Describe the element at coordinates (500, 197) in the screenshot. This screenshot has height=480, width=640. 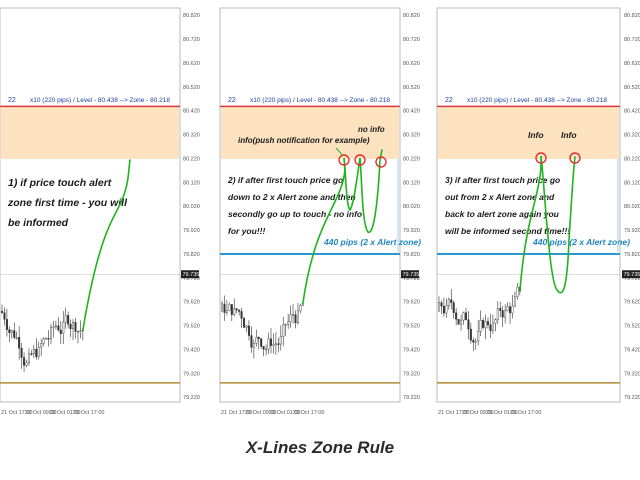
I see `note-line: out from 2 x Alert zone and` at that location.